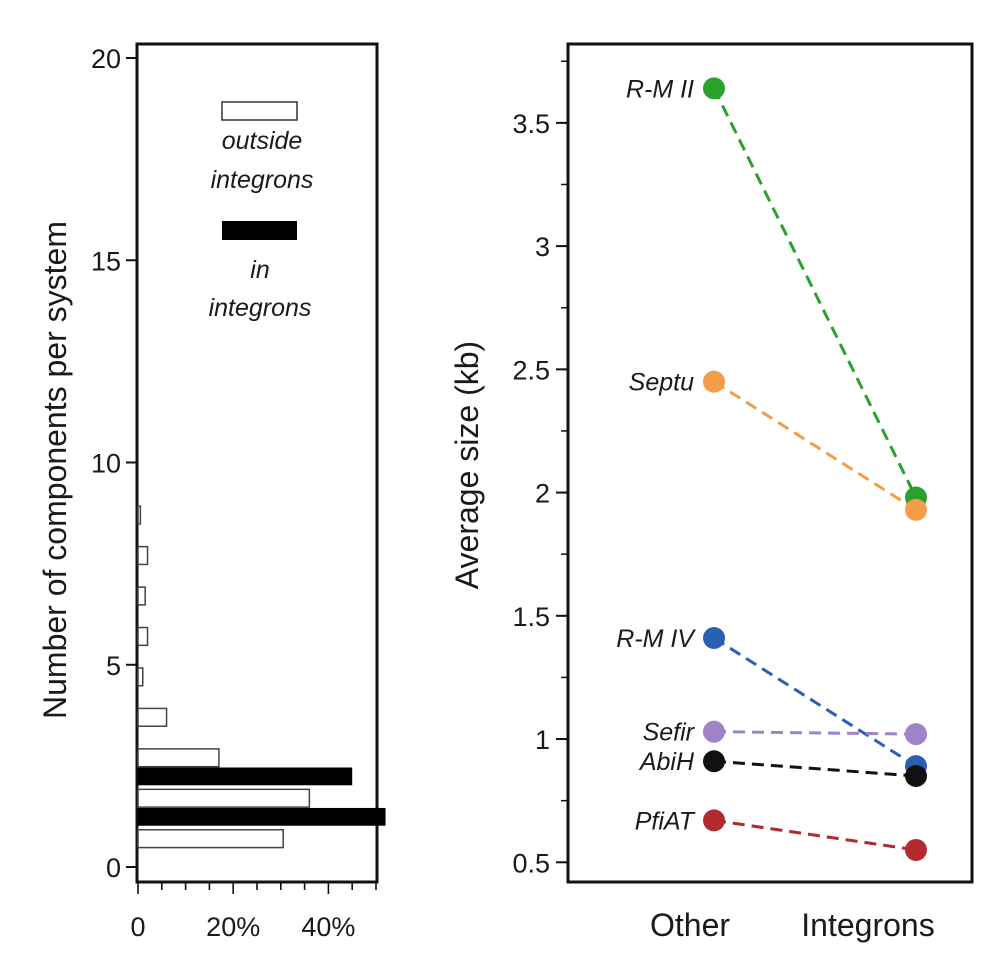 This screenshot has width=1000, height=967. Describe the element at coordinates (916, 734) in the screenshot. I see `point-sefir-integrons` at that location.